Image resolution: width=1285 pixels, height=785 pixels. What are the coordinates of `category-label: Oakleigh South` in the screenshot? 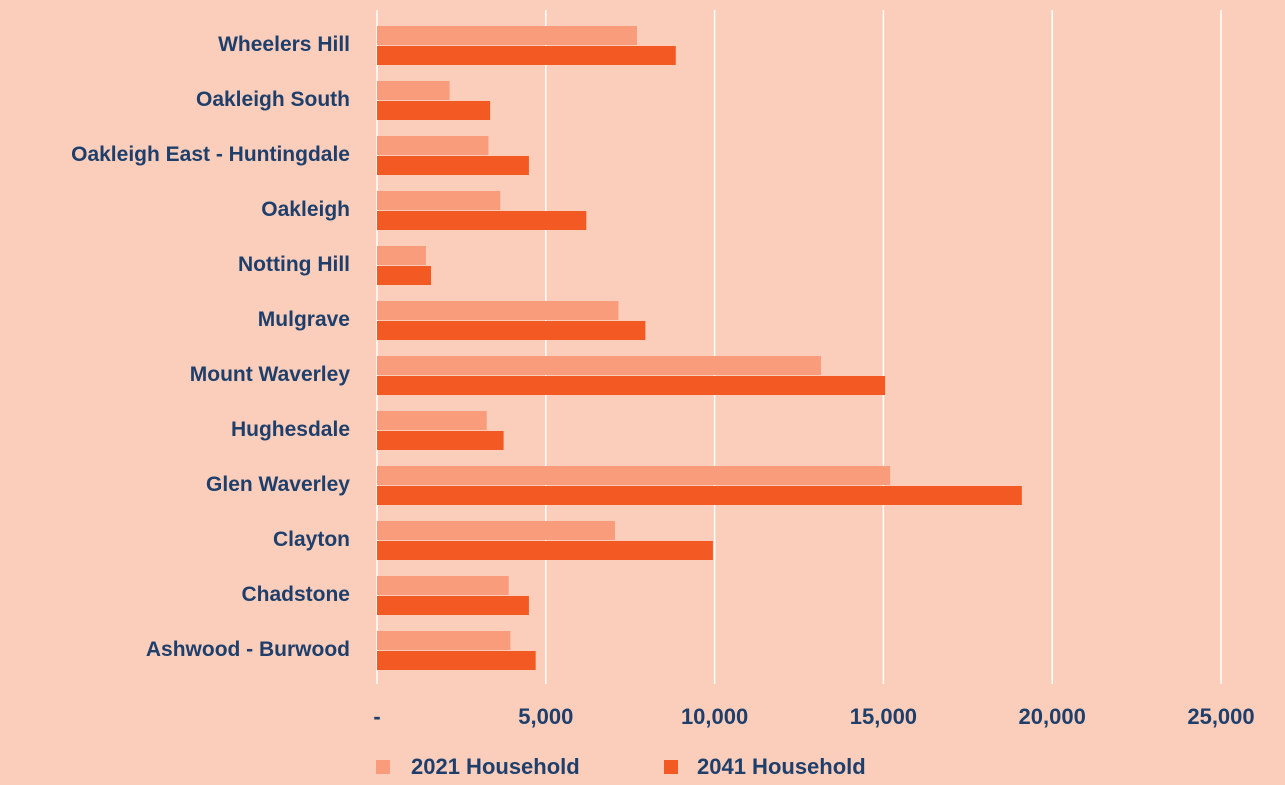 It's located at (273, 99).